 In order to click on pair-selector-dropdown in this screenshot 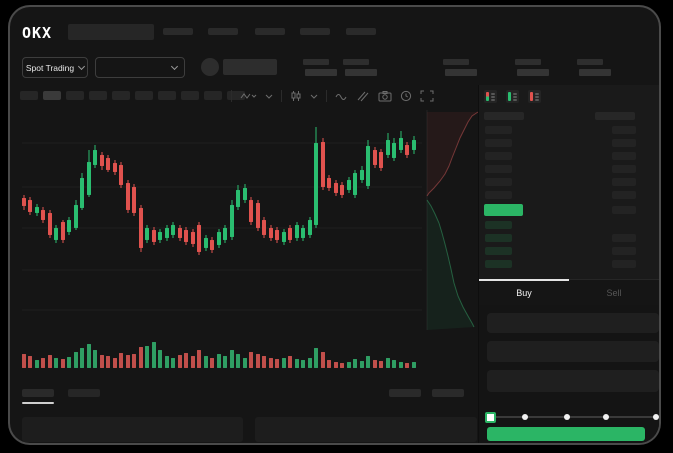, I will do `click(140, 67)`.